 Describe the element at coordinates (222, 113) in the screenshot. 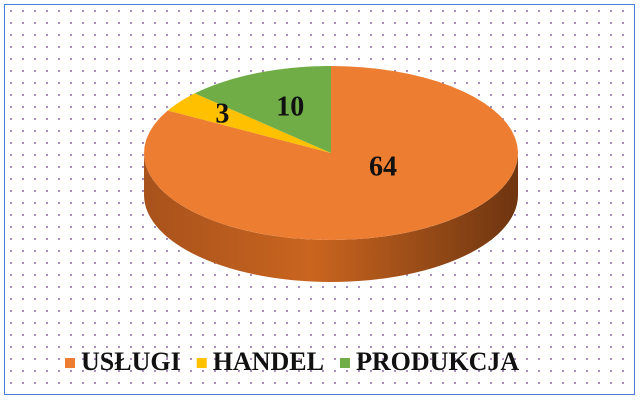

I see `data-label: 3` at that location.